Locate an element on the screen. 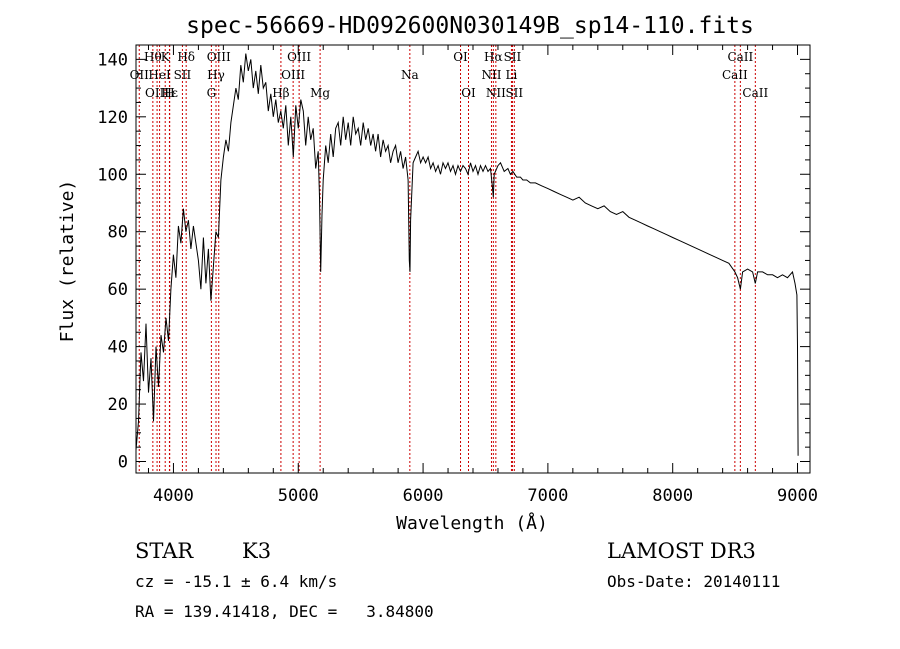  line-marker-label-14: OIII is located at coordinates (299, 57).